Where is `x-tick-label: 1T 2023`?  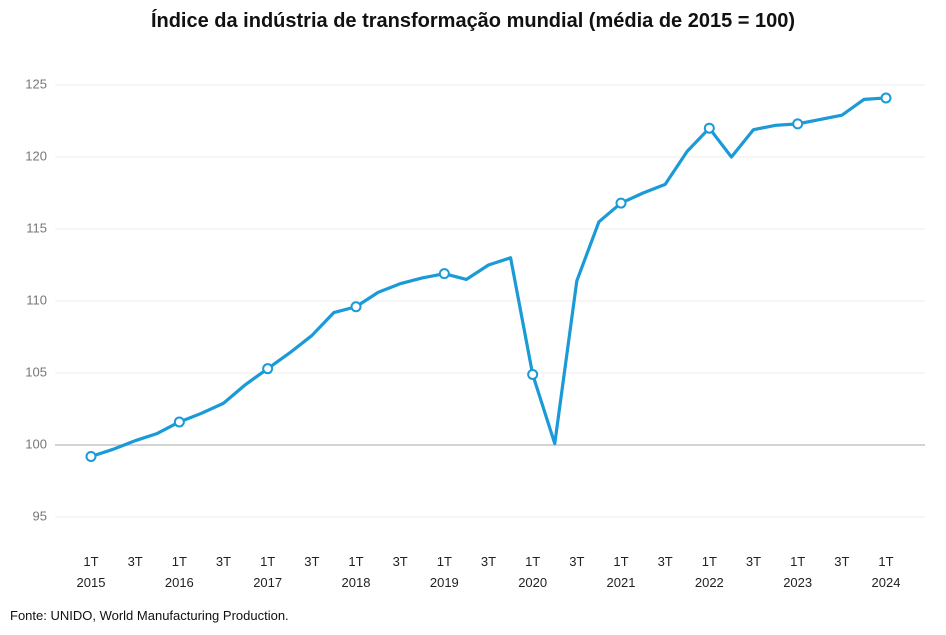
x-tick-label: 1T 2023 is located at coordinates (798, 572).